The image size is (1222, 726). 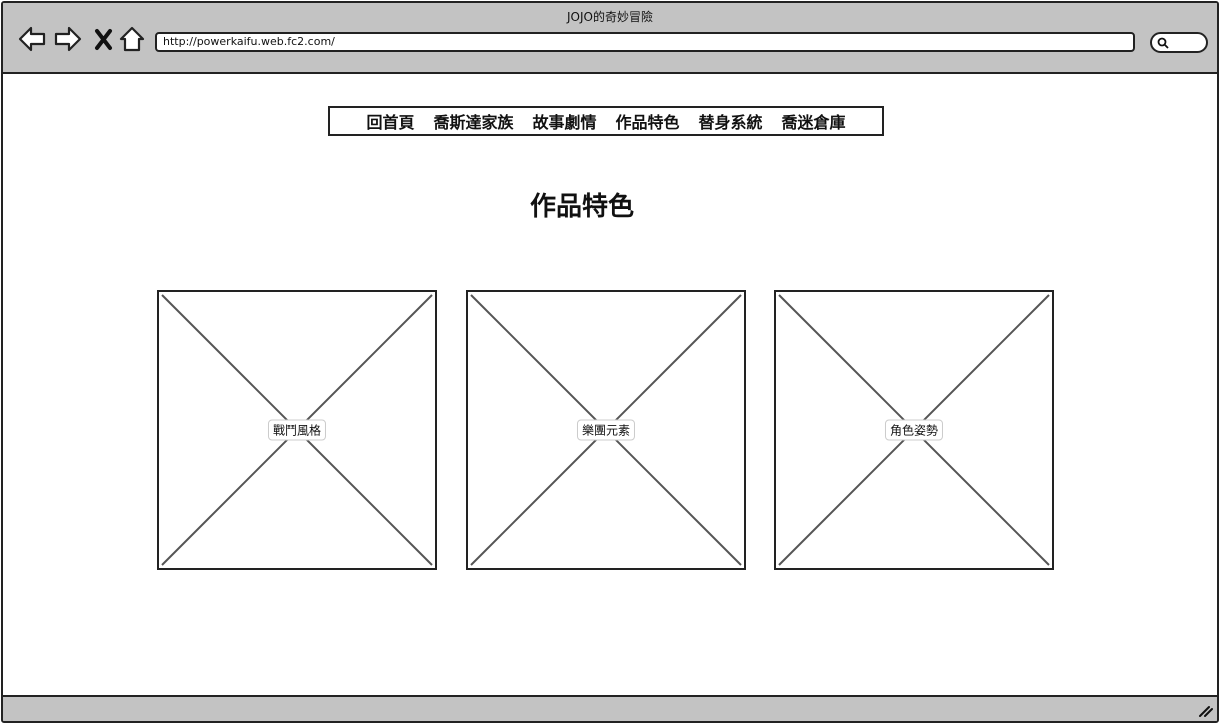 I want to click on browser-chrome: JOJO的奇妙冒險 http://powerkaifu.web.fc2.com/, so click(x=610, y=38).